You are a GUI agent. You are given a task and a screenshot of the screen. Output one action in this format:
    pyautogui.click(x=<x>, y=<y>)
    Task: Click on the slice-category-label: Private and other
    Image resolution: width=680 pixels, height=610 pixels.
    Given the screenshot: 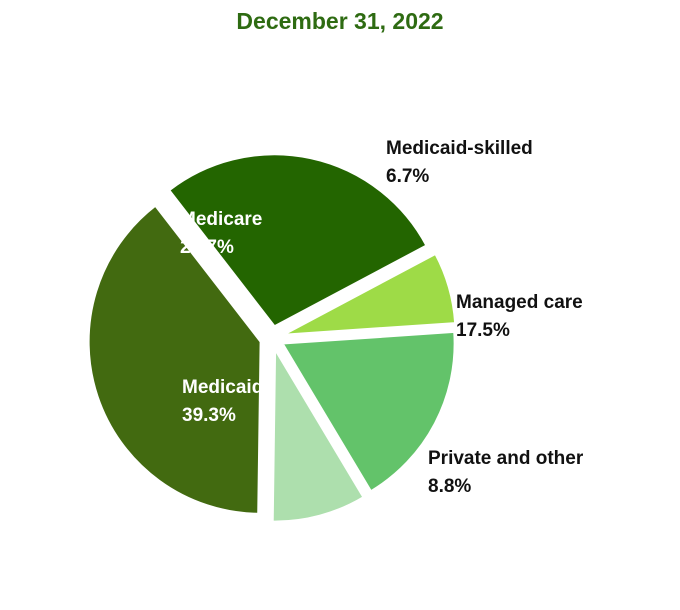 What is the action you would take?
    pyautogui.click(x=506, y=458)
    